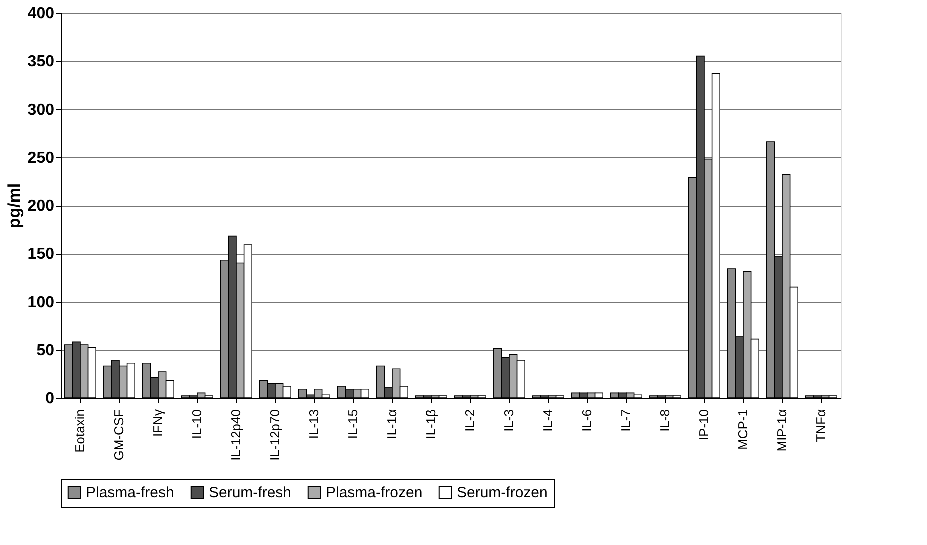 The width and height of the screenshot is (927, 545). Describe the element at coordinates (470, 421) in the screenshot. I see `x-tick-label: IL-2` at that location.